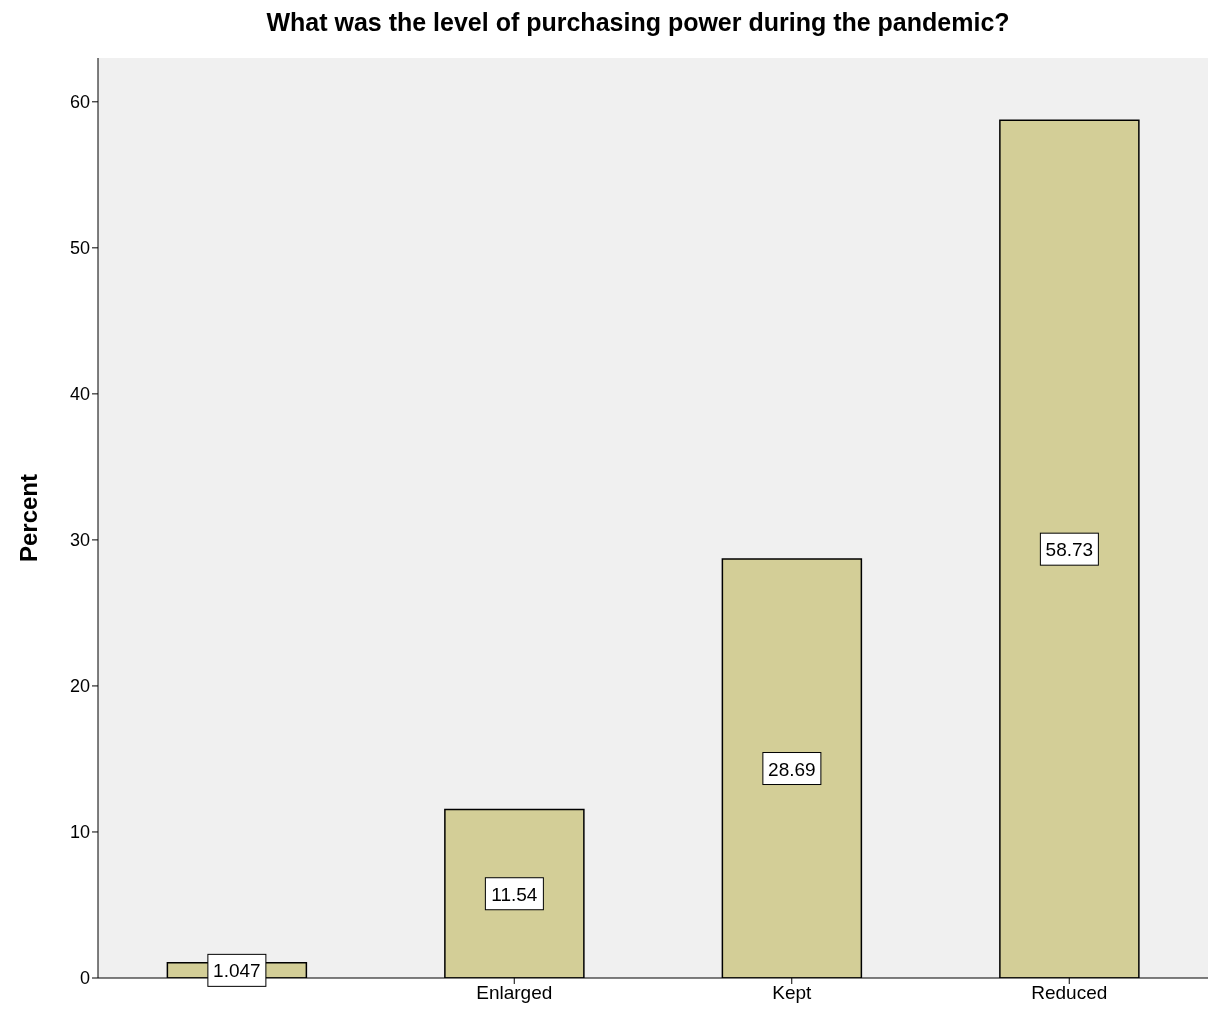 This screenshot has height=1036, width=1217. I want to click on chart-title: What was the level of purchasing power during the pandemic?, so click(638, 23).